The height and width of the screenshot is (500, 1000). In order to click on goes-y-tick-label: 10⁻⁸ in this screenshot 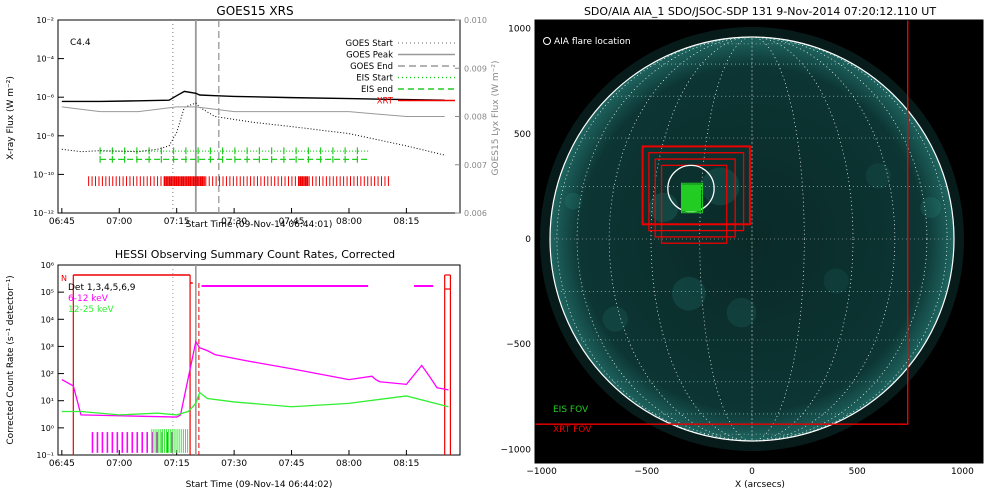, I will do `click(45, 136)`.